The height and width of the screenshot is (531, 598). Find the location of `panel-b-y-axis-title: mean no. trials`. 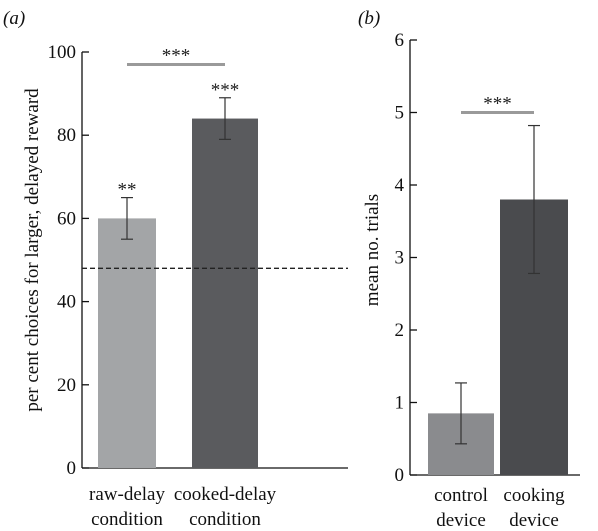

panel-b-y-axis-title: mean no. trials is located at coordinates (372, 250).